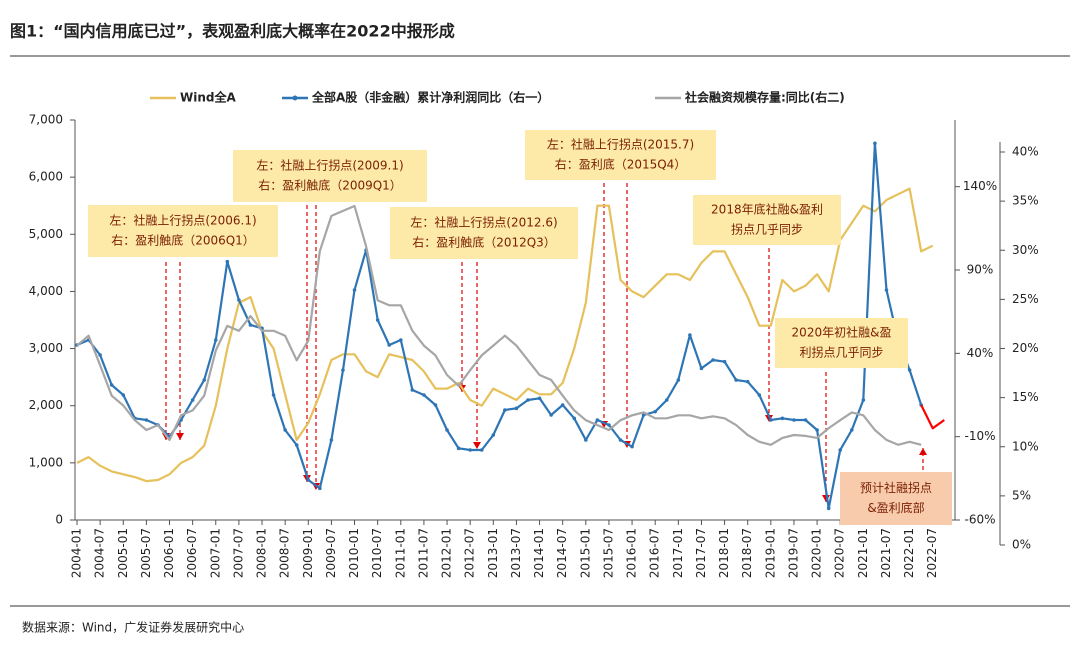 The height and width of the screenshot is (646, 1080). I want to click on y3-tick-label: 5%, so click(1021, 495).